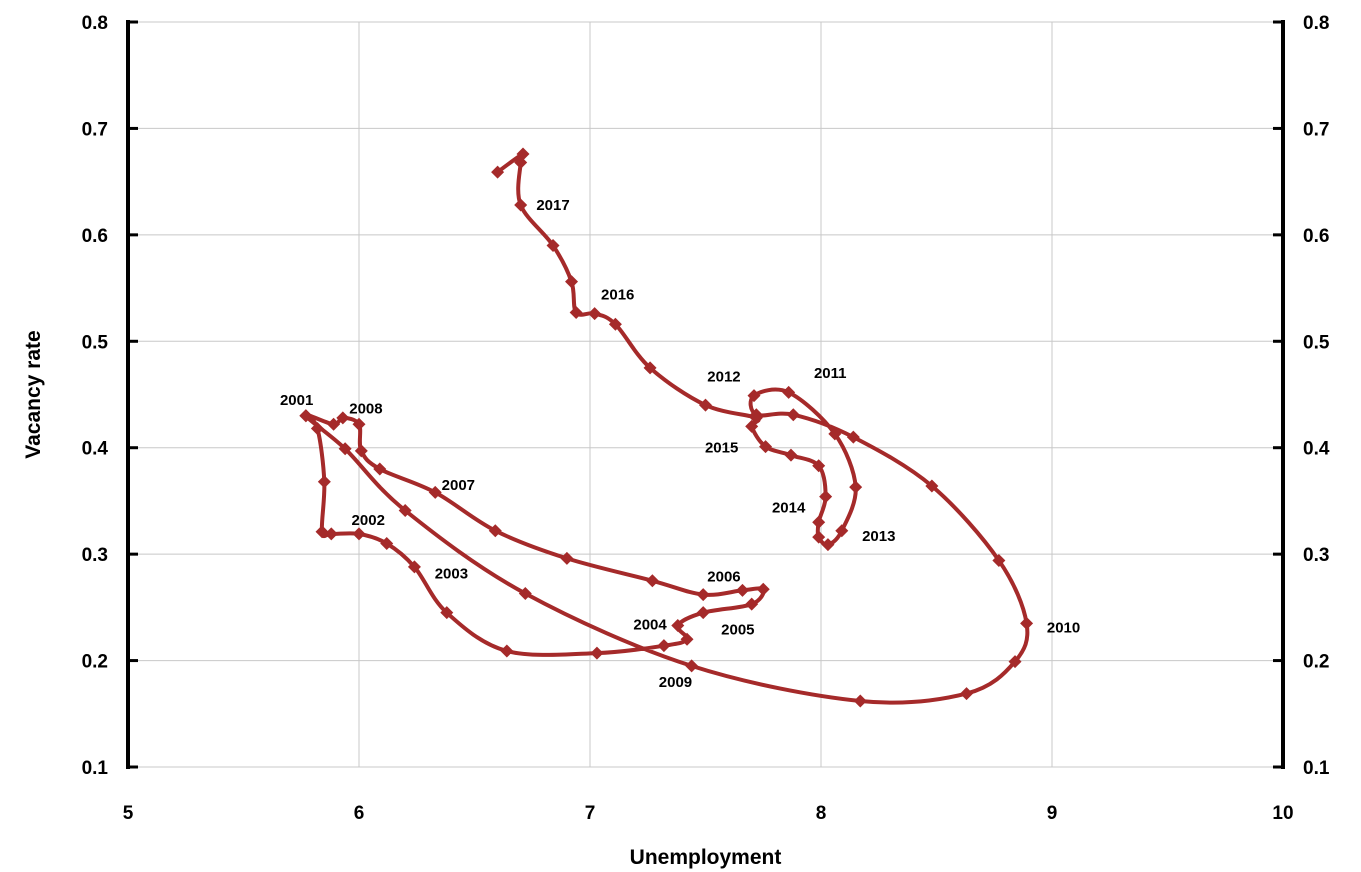 This screenshot has height=872, width=1361. I want to click on year-label: 2004, so click(650, 624).